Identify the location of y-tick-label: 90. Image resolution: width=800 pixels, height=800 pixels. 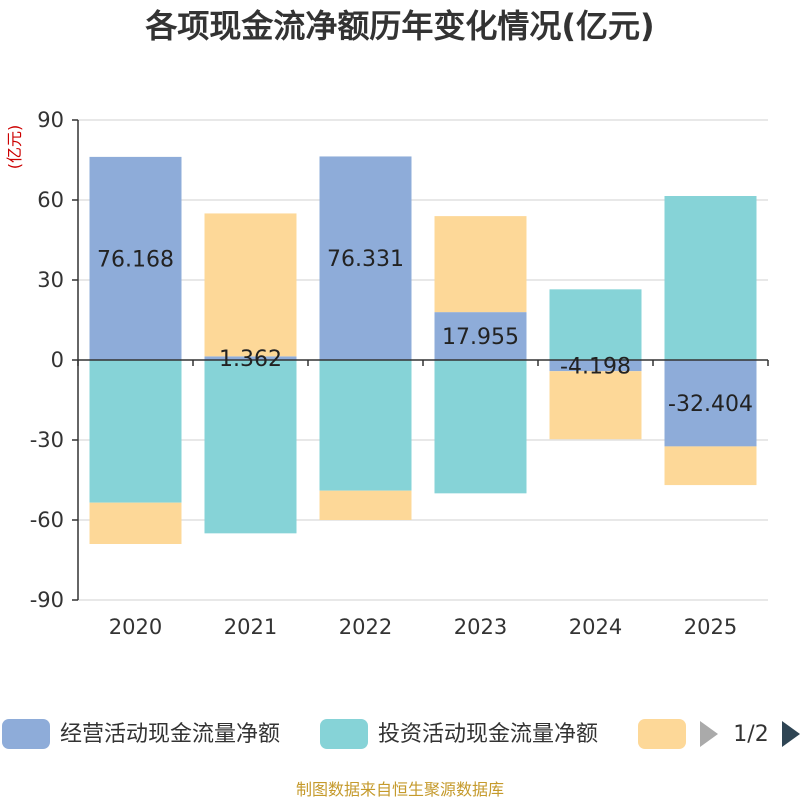
(50, 120).